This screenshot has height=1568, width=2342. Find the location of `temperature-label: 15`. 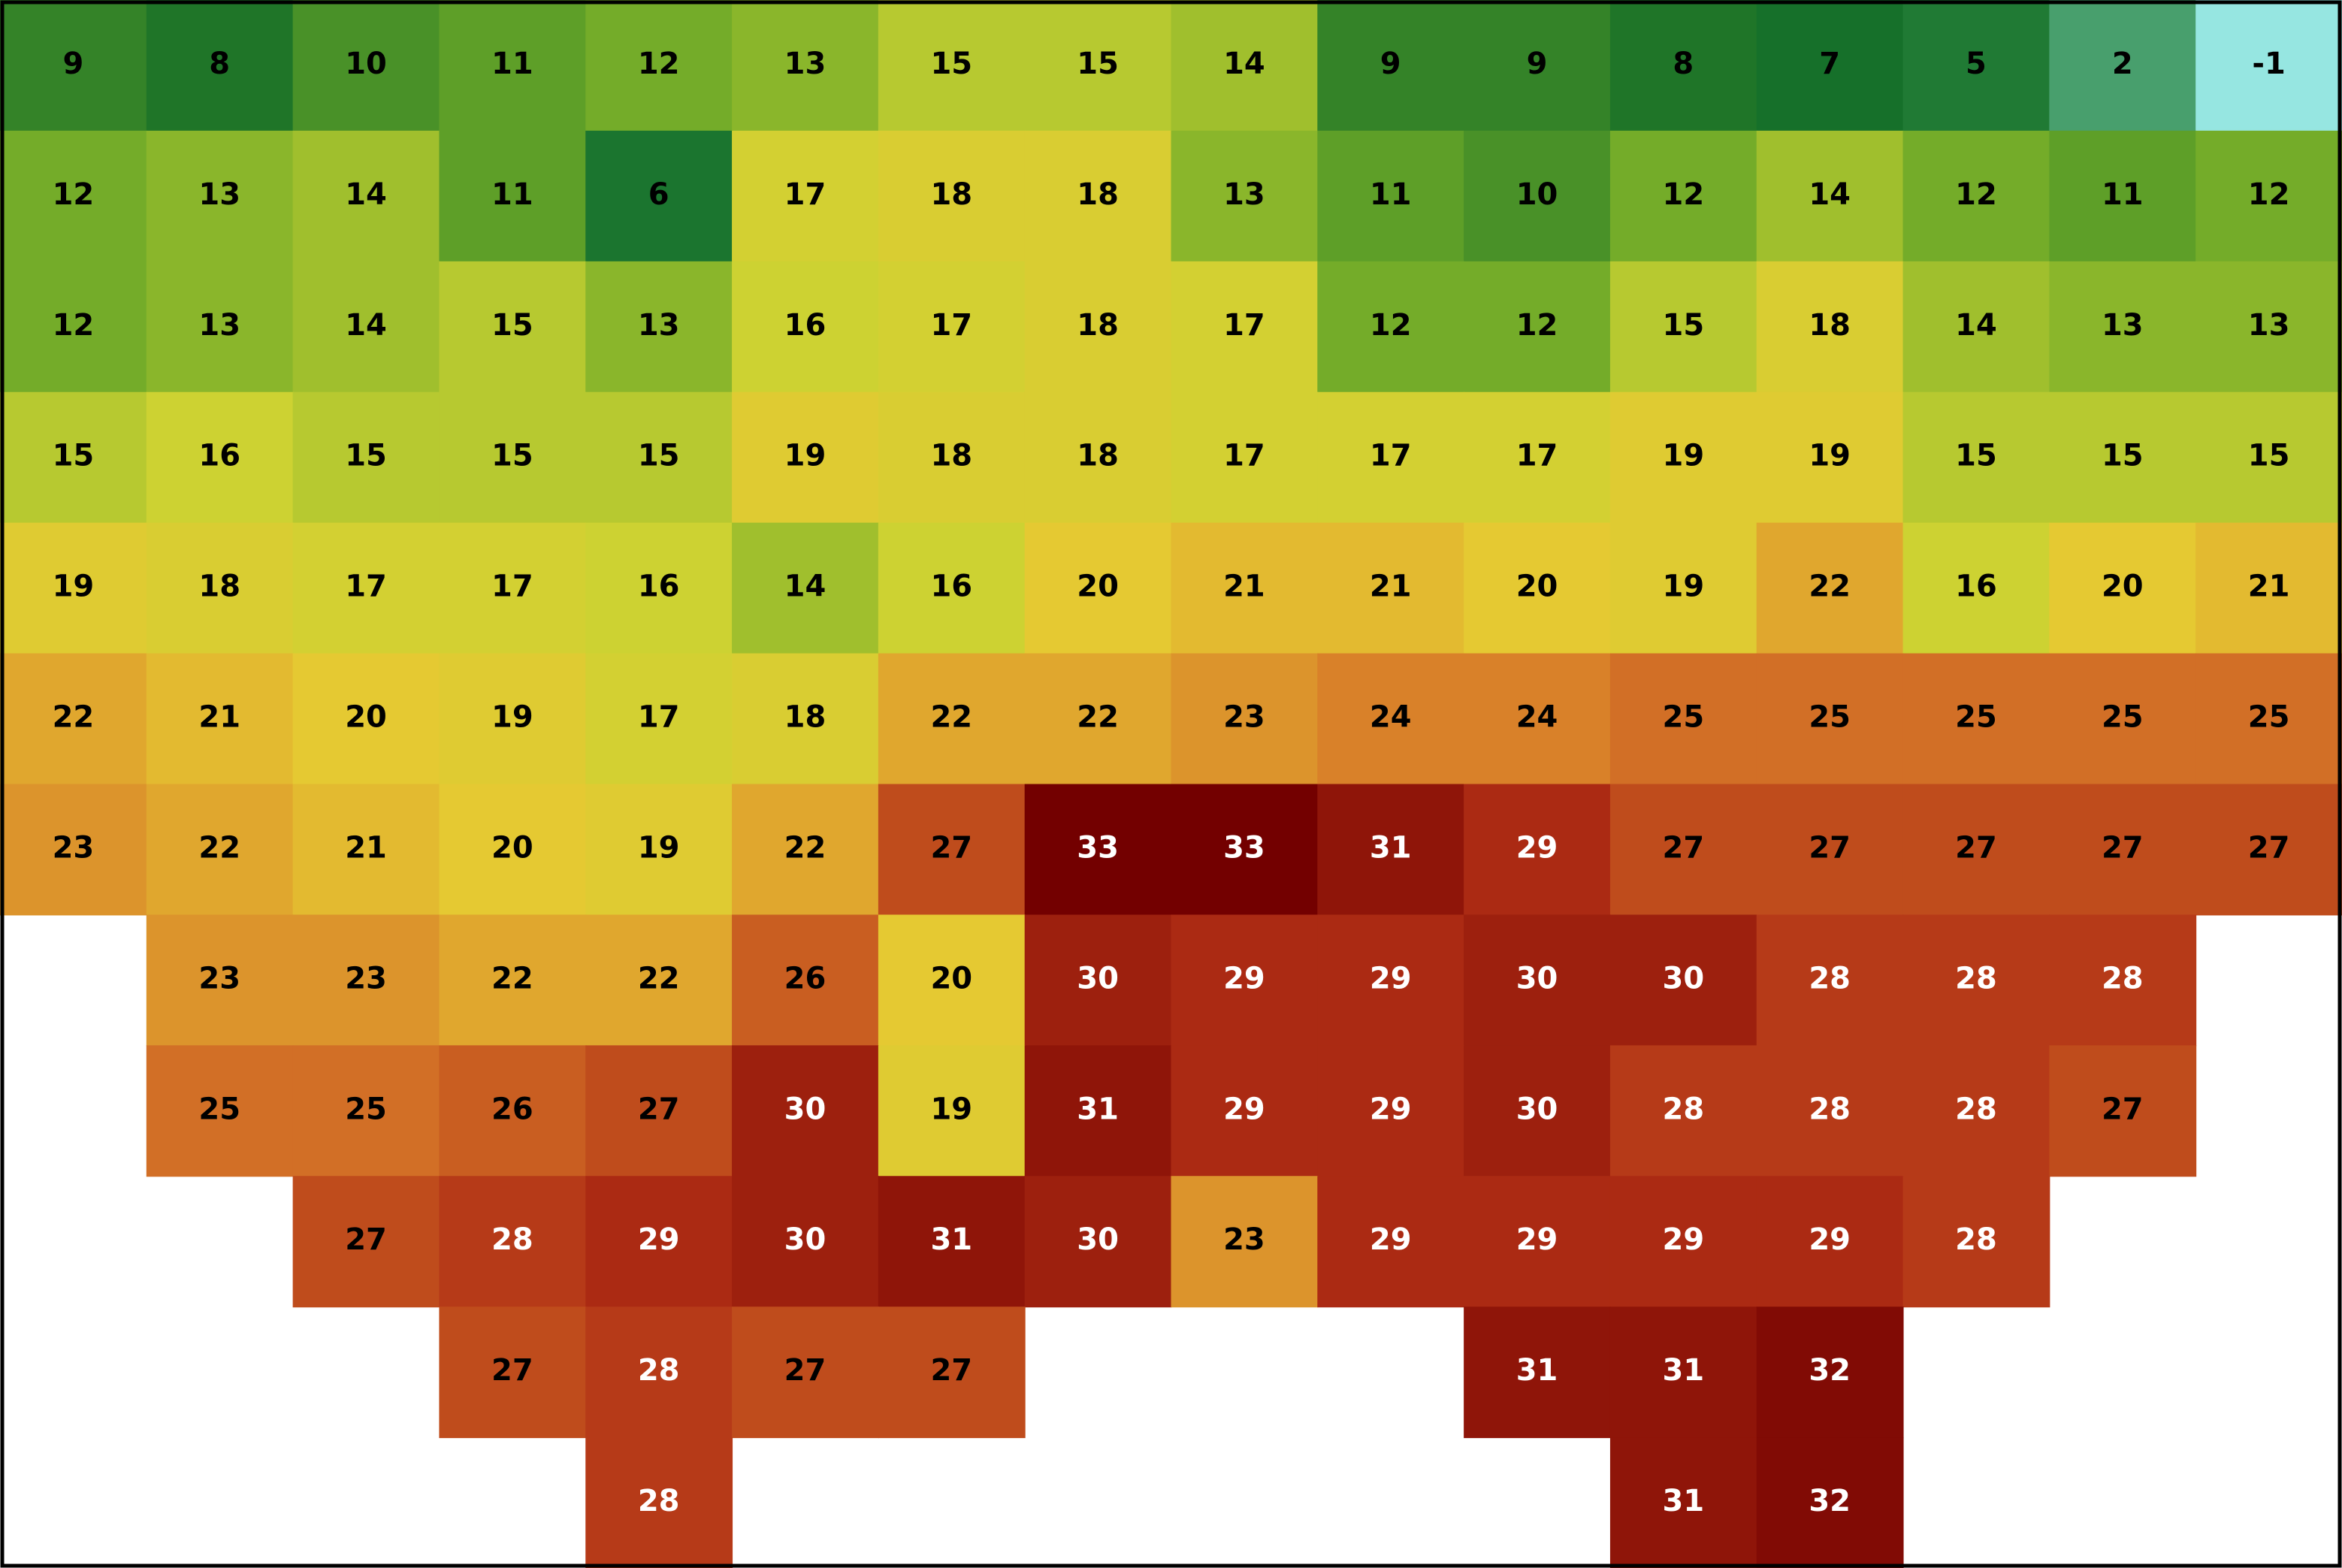

temperature-label: 15 is located at coordinates (512, 325).